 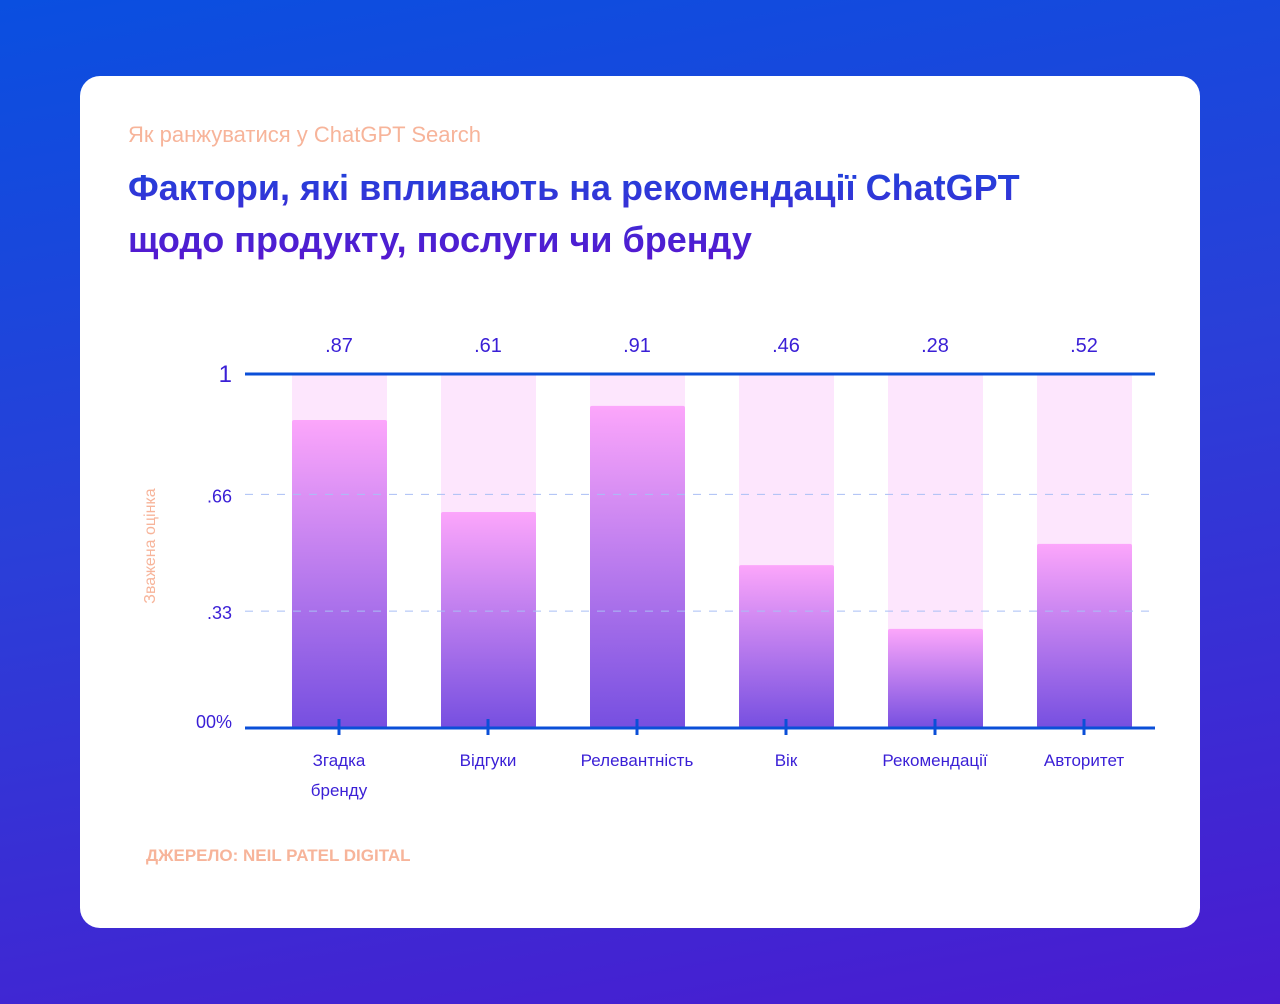 I want to click on y-tick-label: 00%, so click(x=214, y=722).